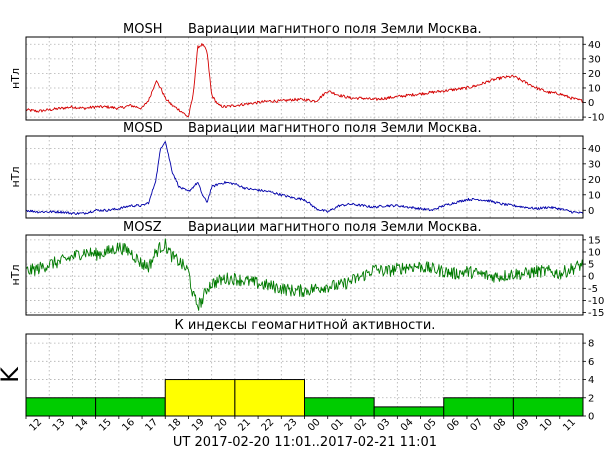  Describe the element at coordinates (244, 425) in the screenshot. I see `xtick-label: 21` at that location.